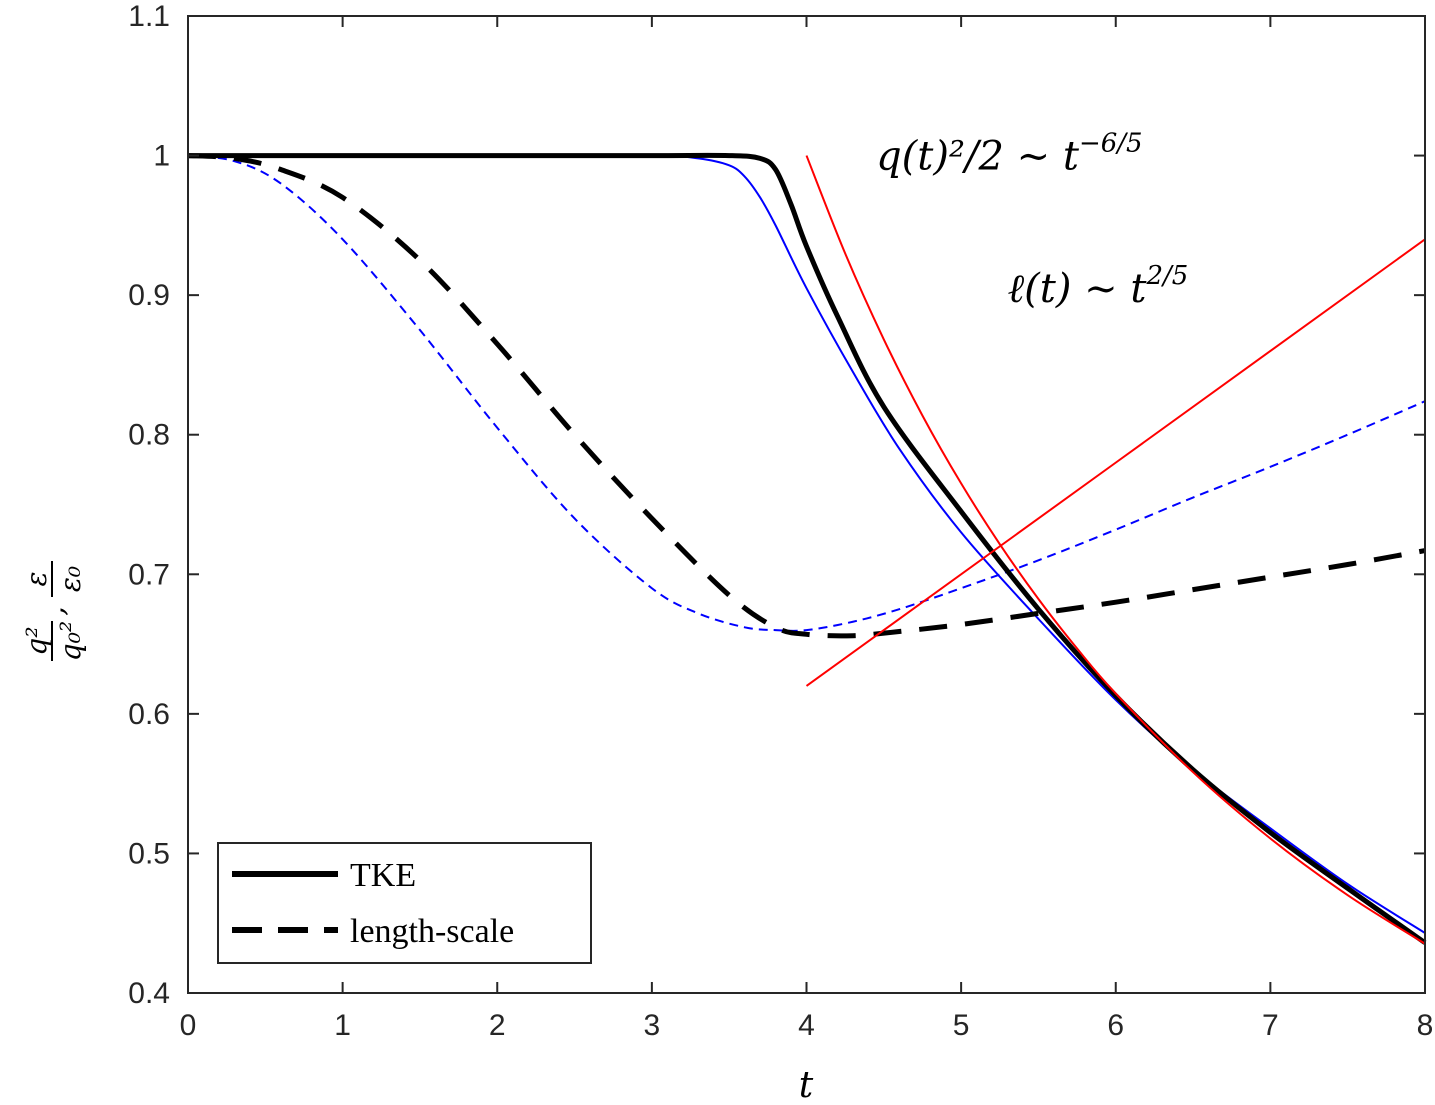 Image resolution: width=1435 pixels, height=1105 pixels. Describe the element at coordinates (36, 640) in the screenshot. I see `y-label-num-1: q²` at that location.